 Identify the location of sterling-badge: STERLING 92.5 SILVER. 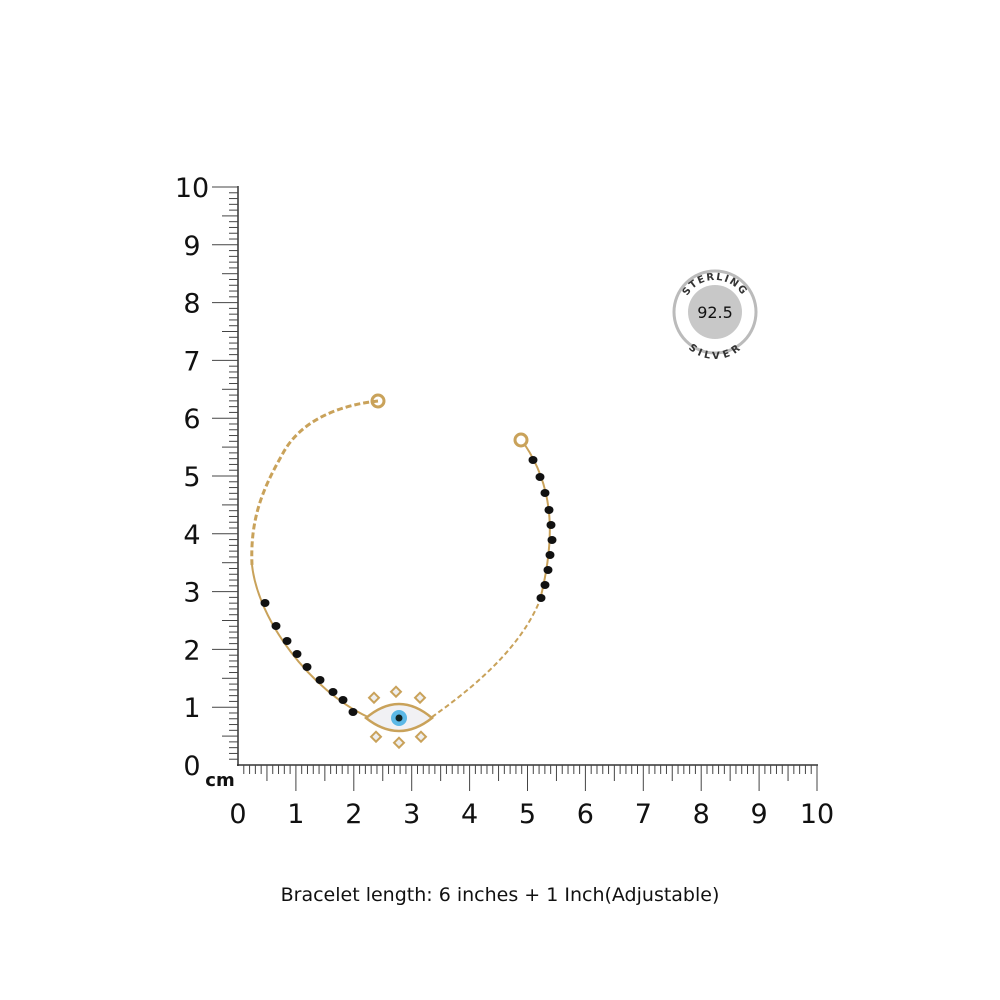
(715, 315).